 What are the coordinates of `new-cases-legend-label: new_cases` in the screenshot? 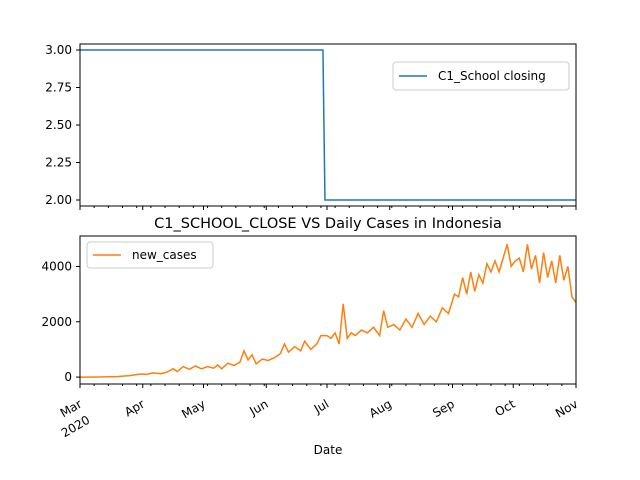 It's located at (164, 255).